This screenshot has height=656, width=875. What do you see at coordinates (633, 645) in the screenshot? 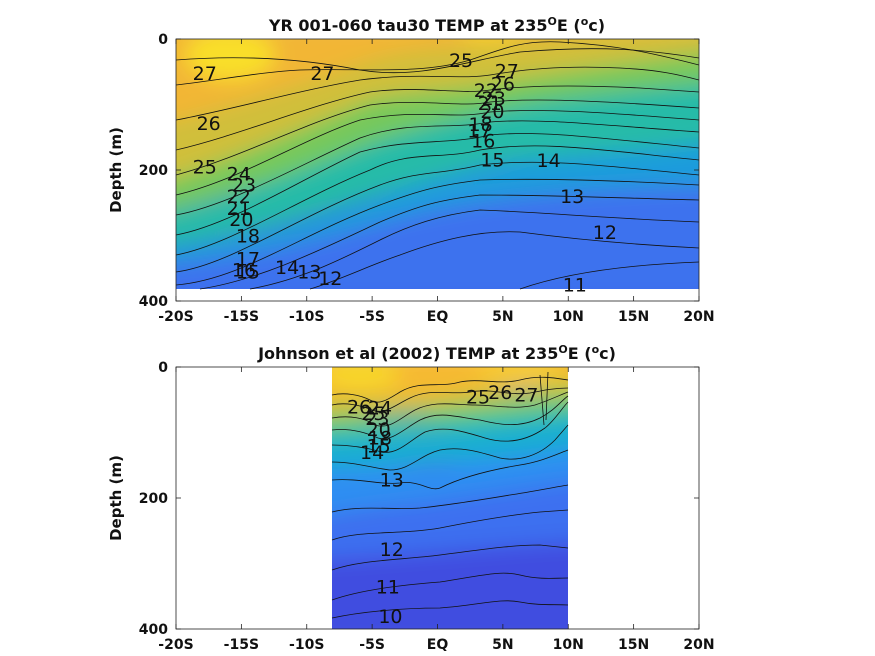
I see `panel-bottom-x-tick-label: 15N` at bounding box center [633, 645].